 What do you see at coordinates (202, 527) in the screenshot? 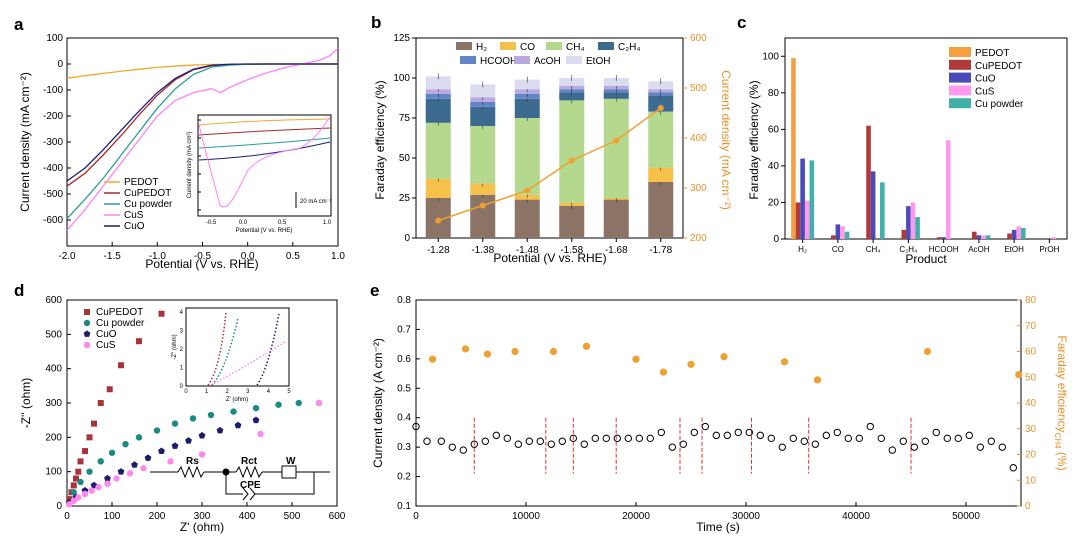
I see `panel-d-xlabel: Z' (ohm)` at bounding box center [202, 527].